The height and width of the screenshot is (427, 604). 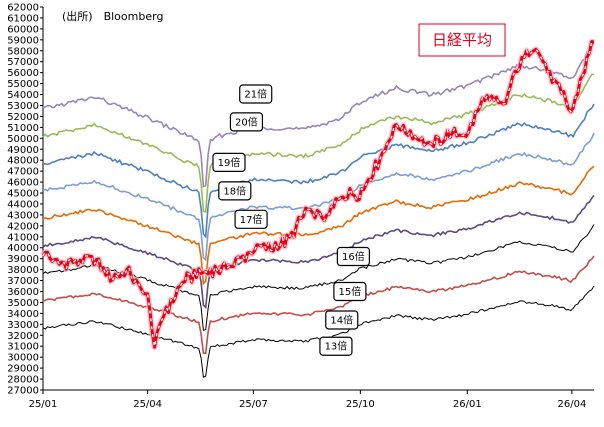 I want to click on pe-21x-label: 21倍, so click(x=256, y=94).